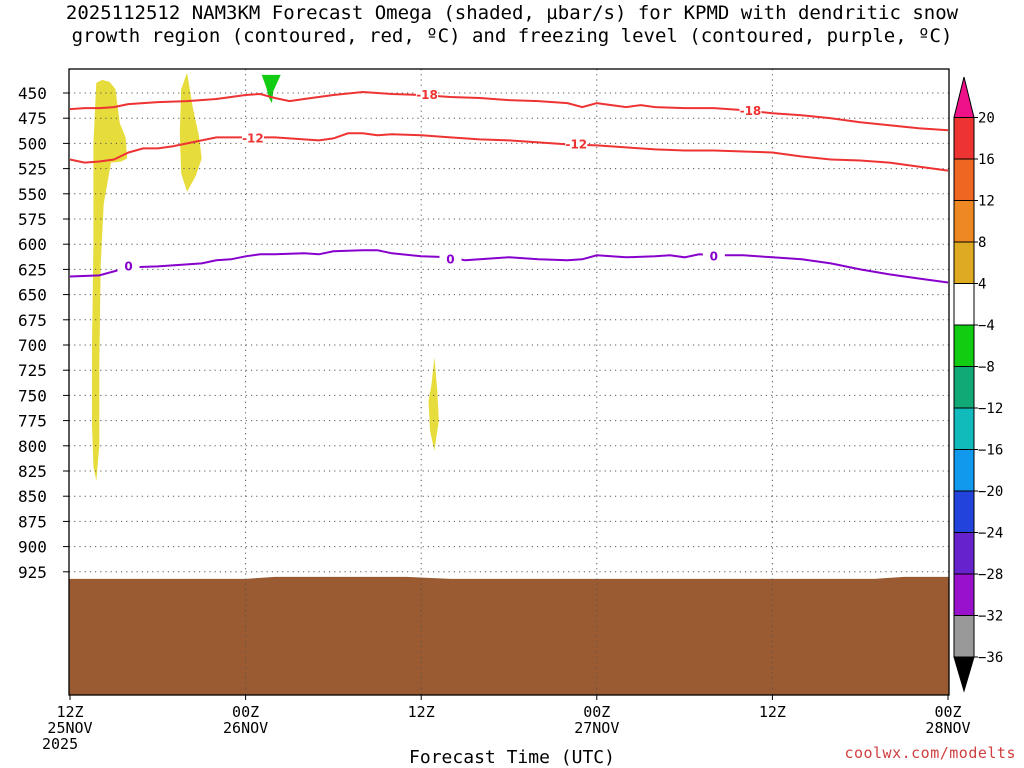 This screenshot has width=1024, height=768. What do you see at coordinates (947, 728) in the screenshot?
I see `x-tick-label: 28NOV` at bounding box center [947, 728].